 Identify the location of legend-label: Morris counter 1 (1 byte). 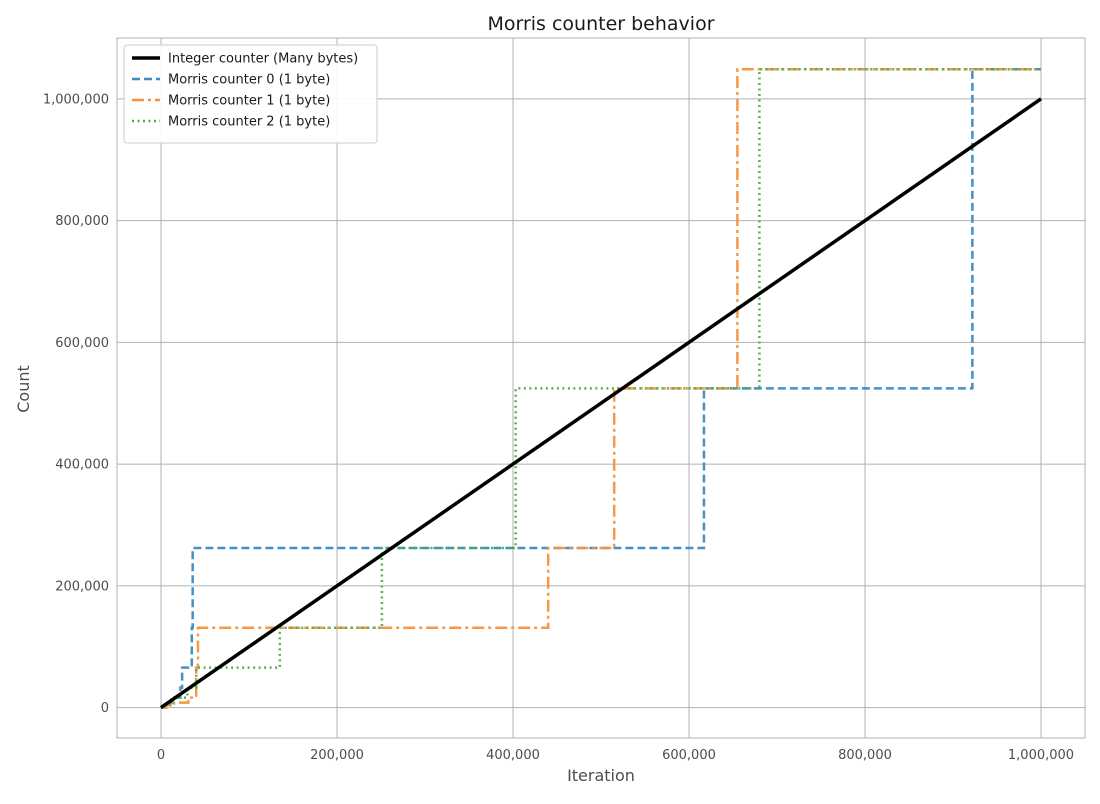
(249, 101).